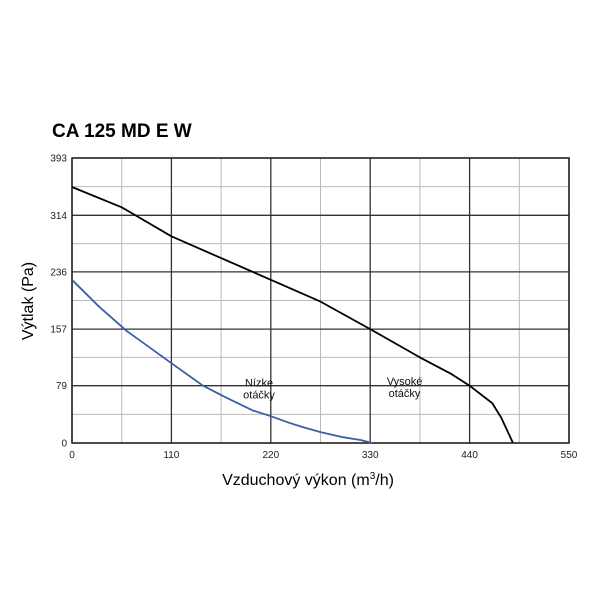 The width and height of the screenshot is (600, 600). I want to click on x-tick-label: 550, so click(569, 455).